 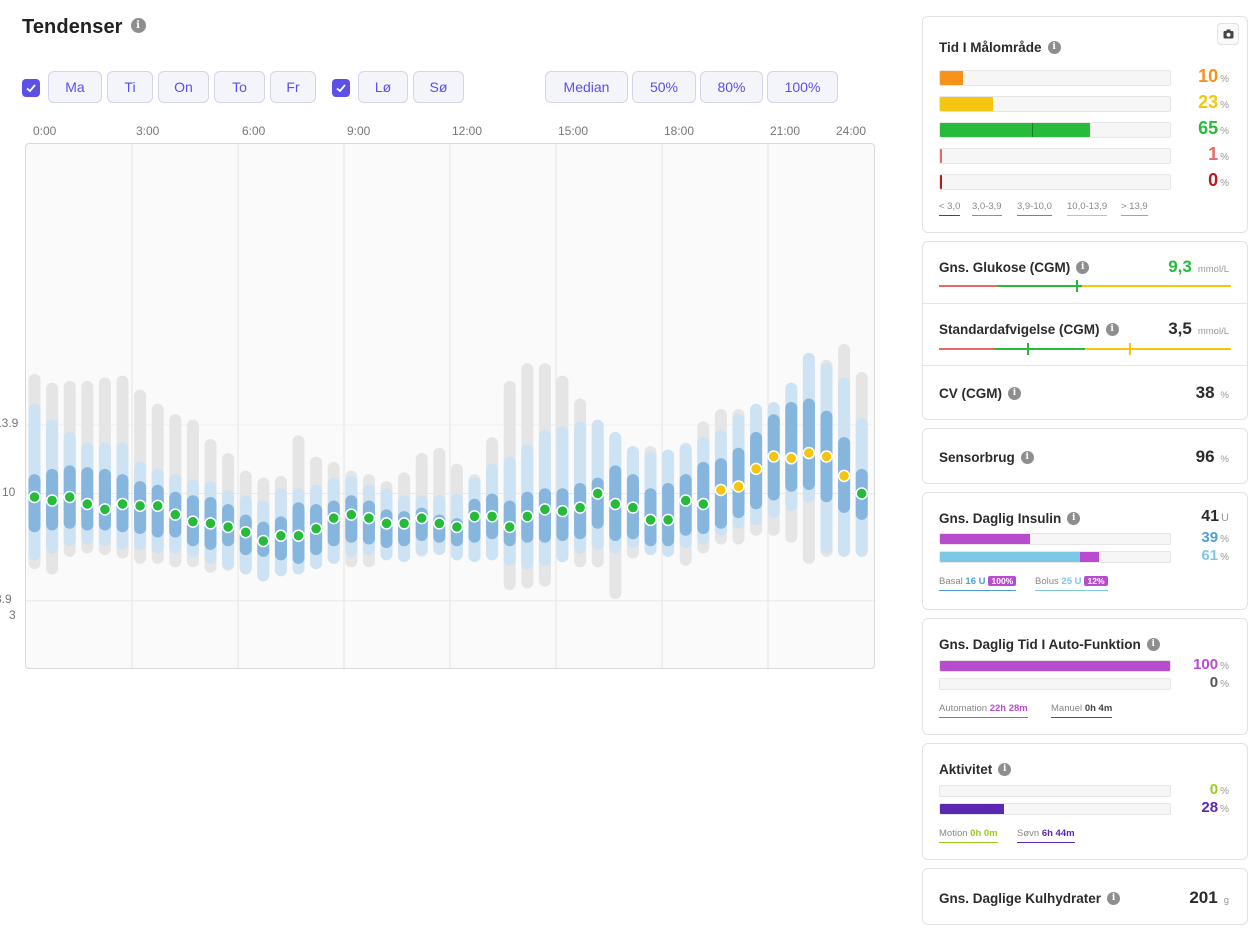 I want to click on y-tick: 13.9, so click(x=9, y=423).